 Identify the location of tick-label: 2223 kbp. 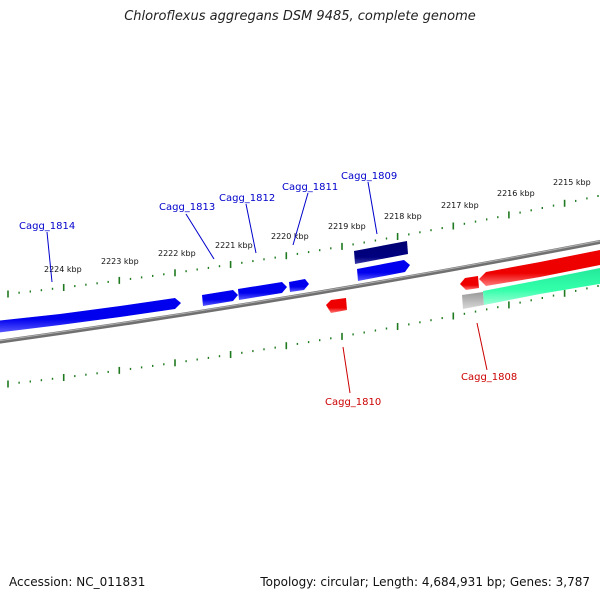
(120, 261).